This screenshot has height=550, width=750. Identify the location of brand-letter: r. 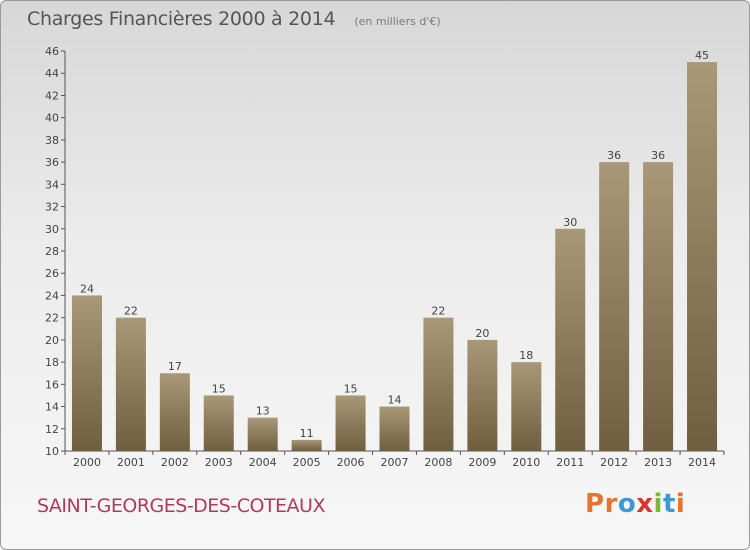
(611, 504).